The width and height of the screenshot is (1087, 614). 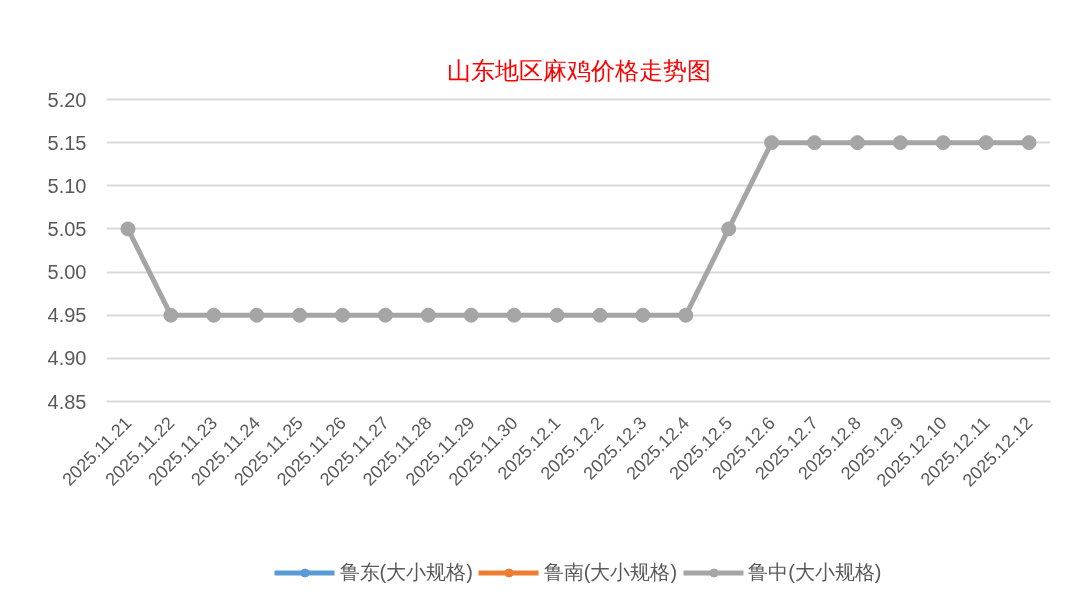 I want to click on legend-label: 鲁南(大小规格), so click(x=610, y=572).